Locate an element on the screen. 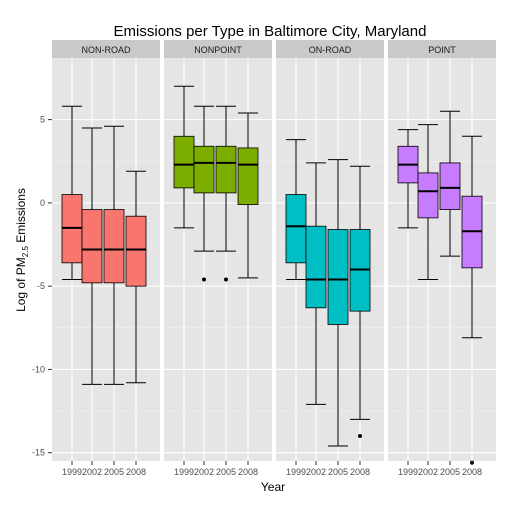 This screenshot has height=505, width=515. facet-strip-label: NON-ROAD is located at coordinates (106, 50).